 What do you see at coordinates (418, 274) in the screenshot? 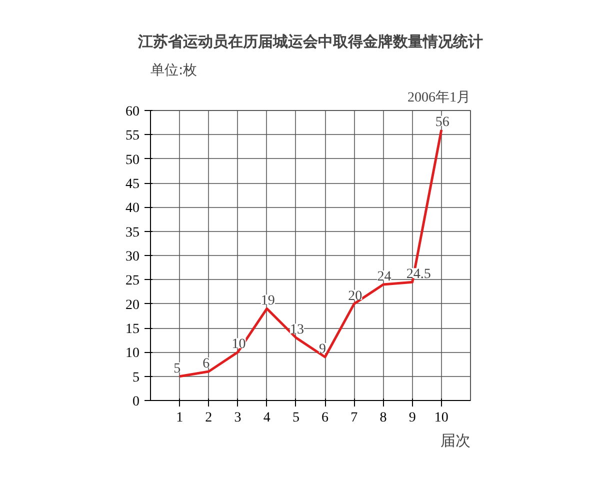
I see `data-label: 24.5` at bounding box center [418, 274].